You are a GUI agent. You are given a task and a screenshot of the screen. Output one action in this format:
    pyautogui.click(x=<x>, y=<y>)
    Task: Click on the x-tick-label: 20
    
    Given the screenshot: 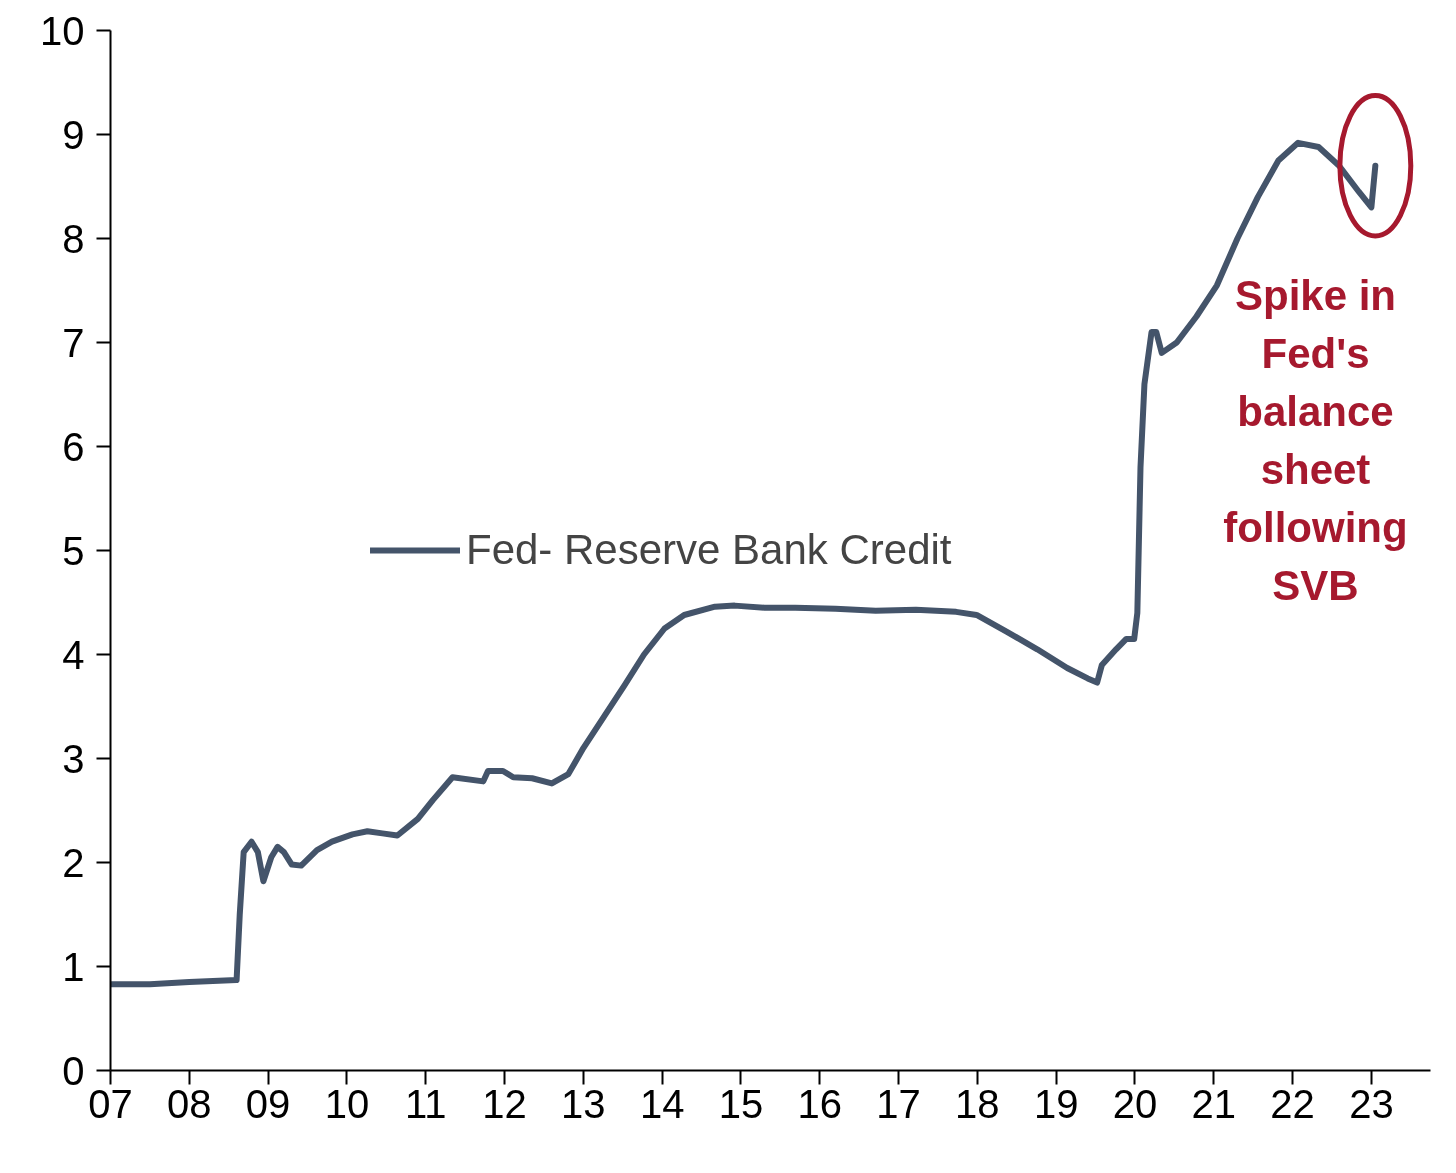 What is the action you would take?
    pyautogui.click(x=1135, y=1103)
    